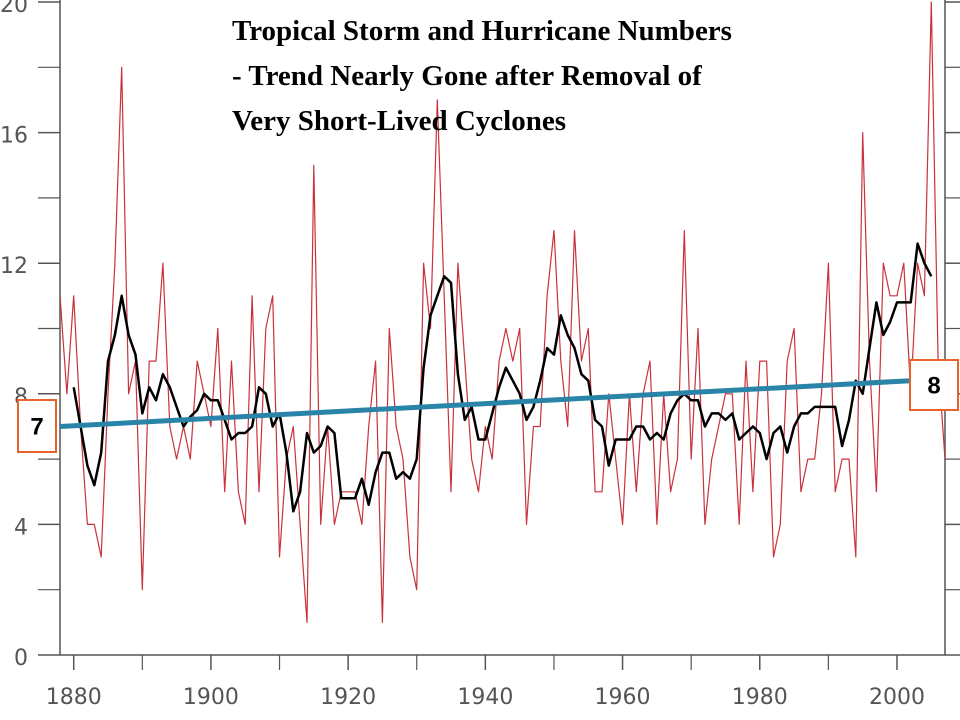  What do you see at coordinates (348, 697) in the screenshot?
I see `x-tick-label: 1920` at bounding box center [348, 697].